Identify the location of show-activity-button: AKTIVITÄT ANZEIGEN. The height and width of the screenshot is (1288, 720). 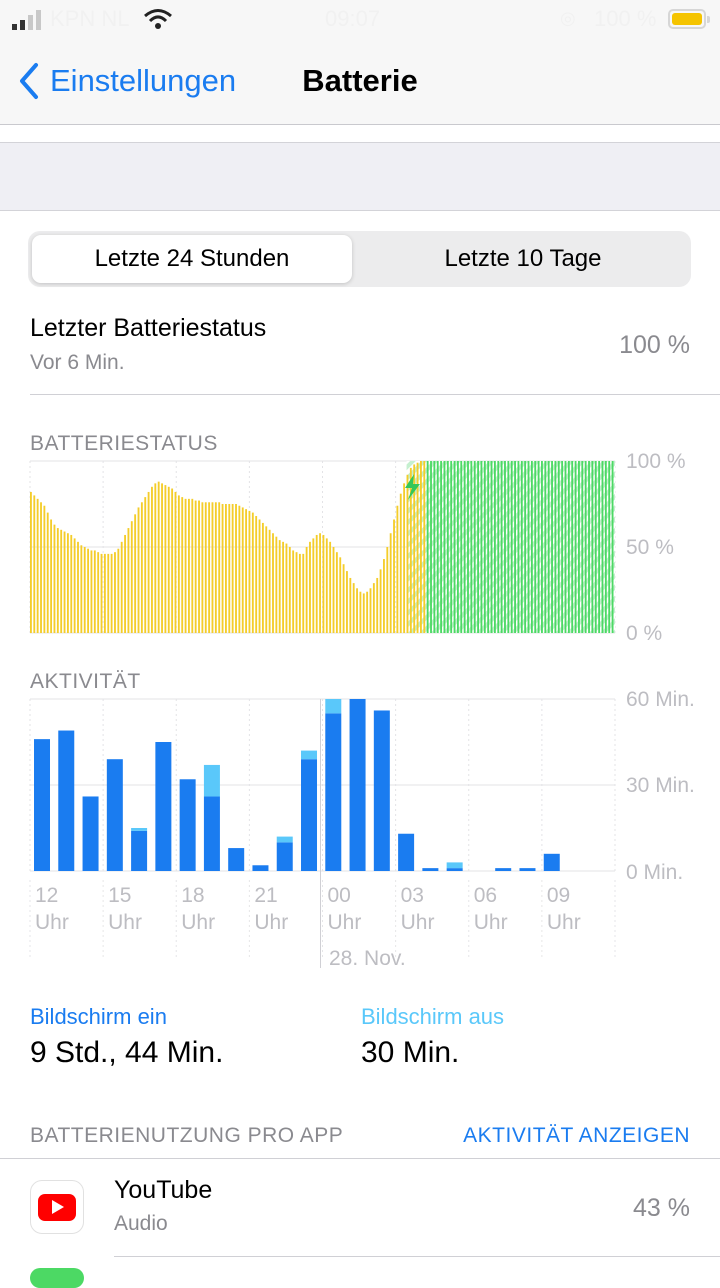
(576, 1135).